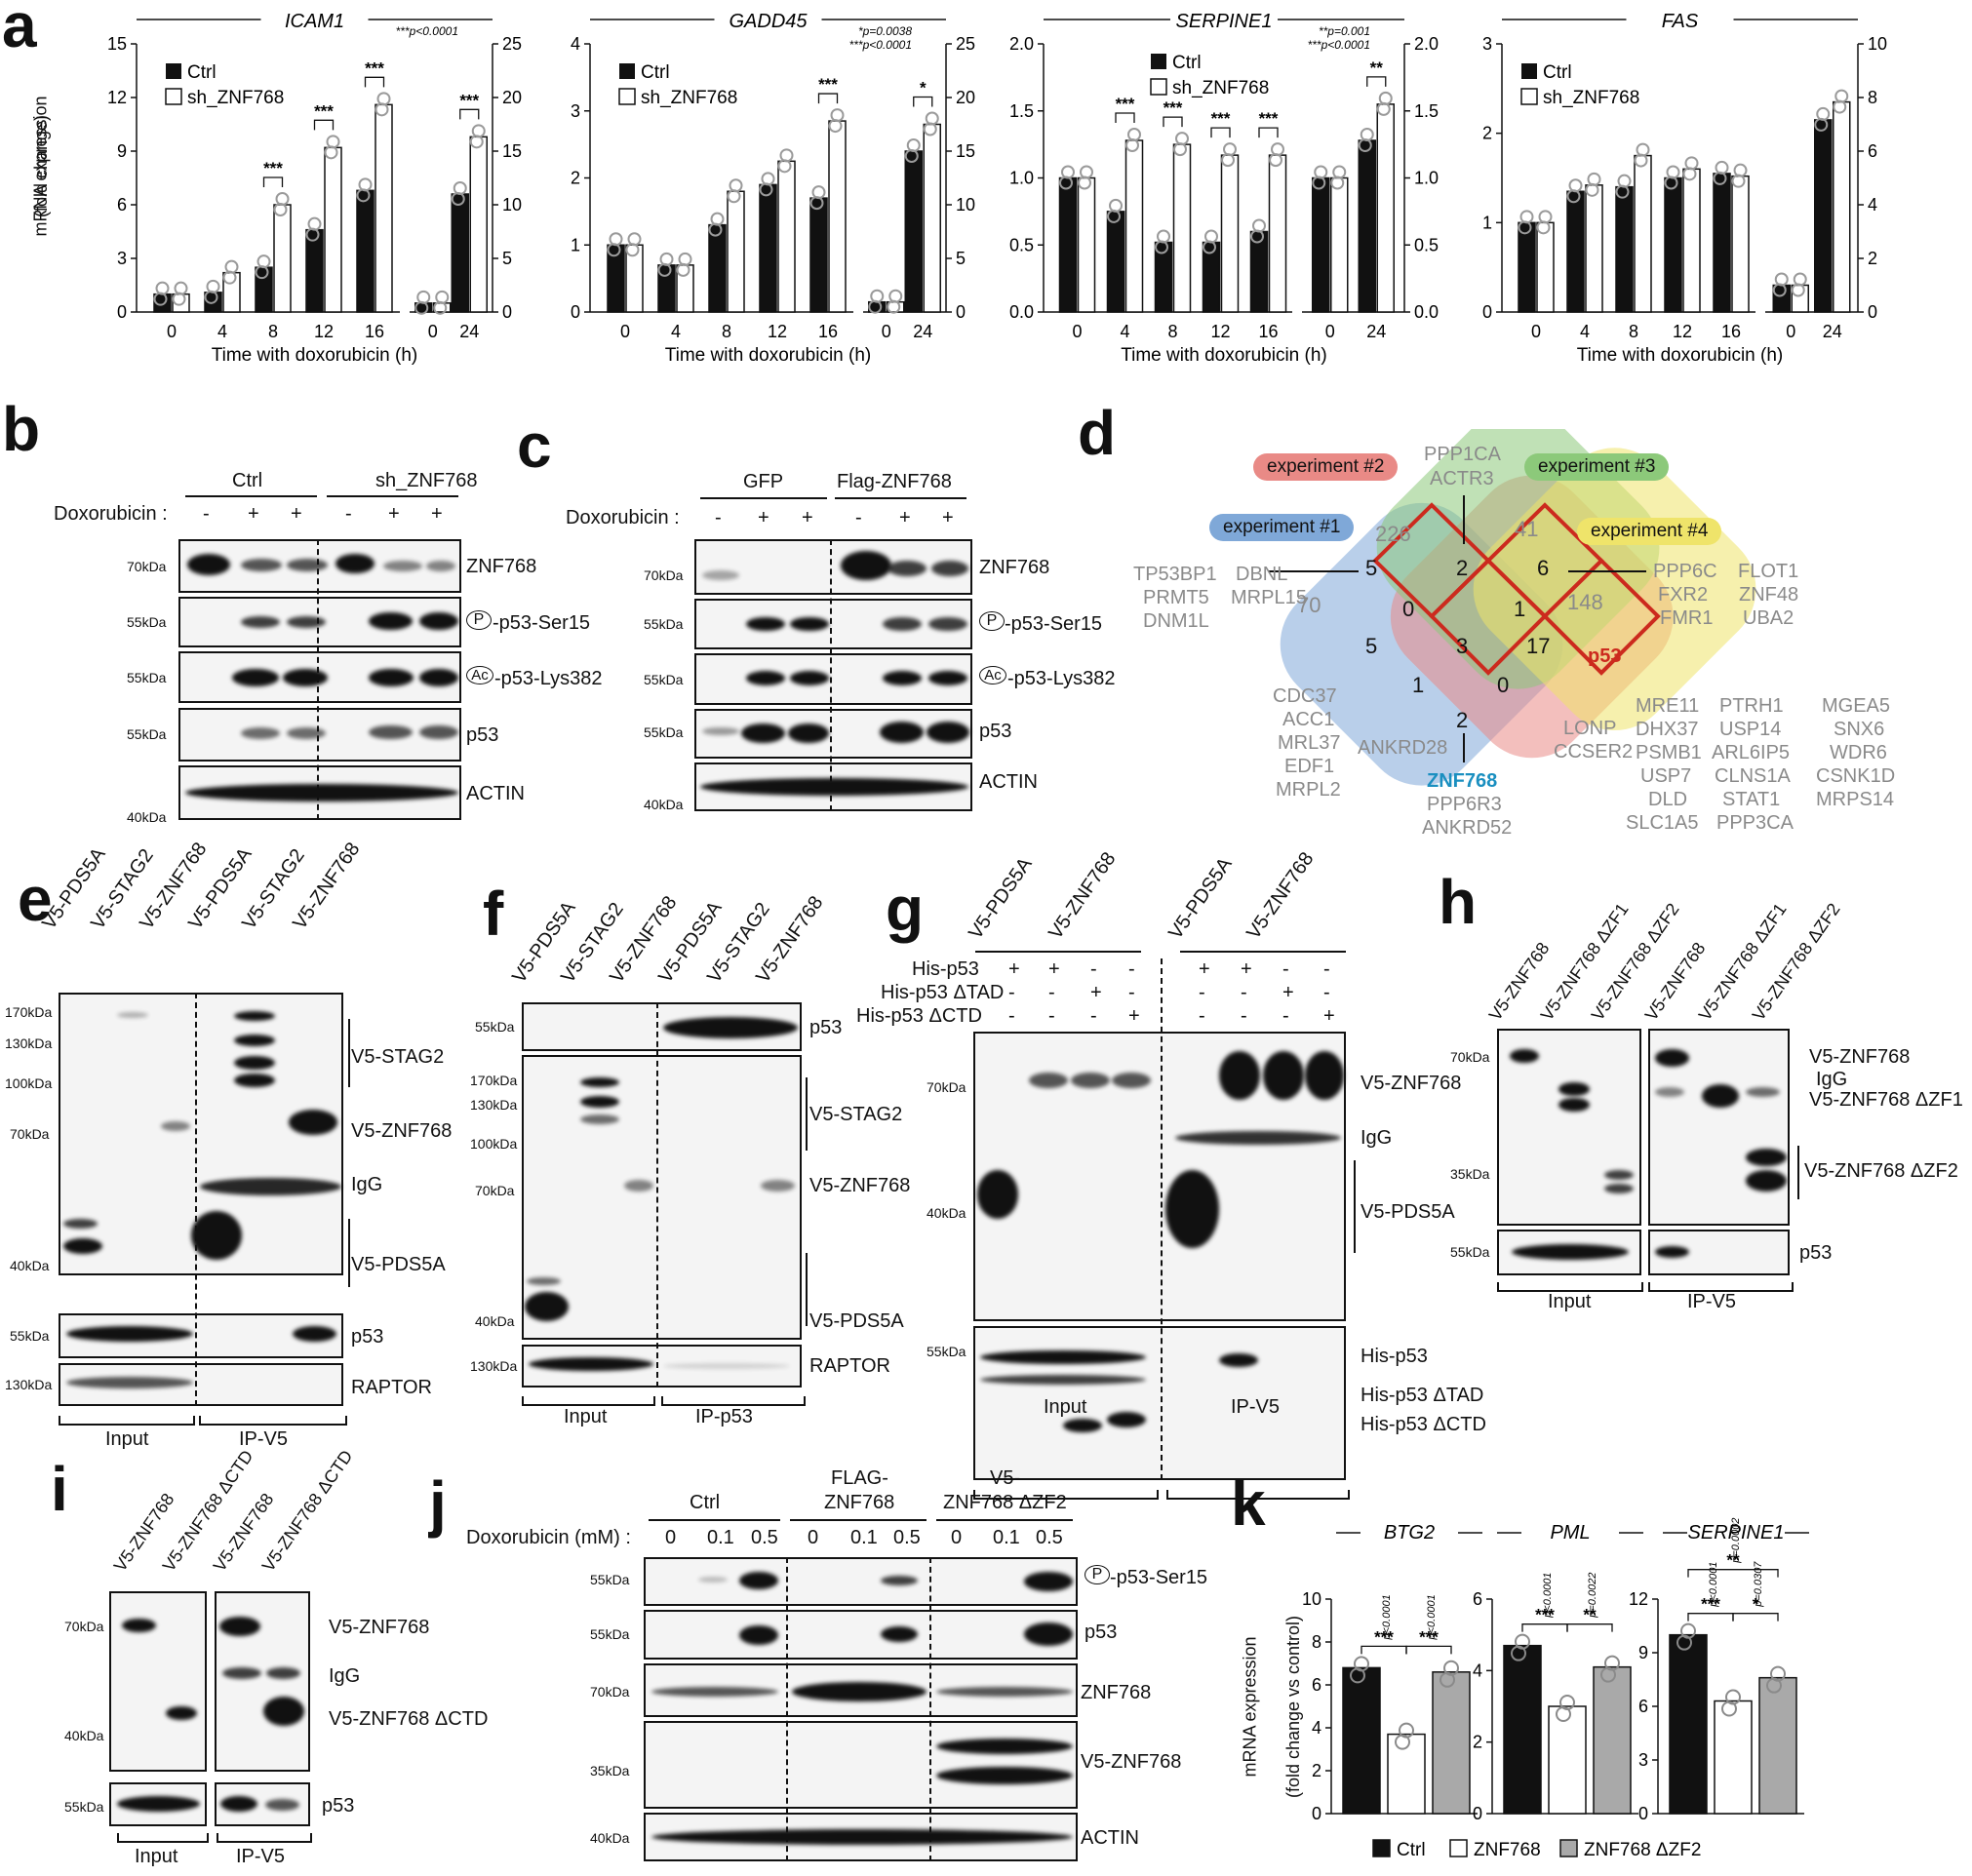 This screenshot has width=1972, height=1876. Describe the element at coordinates (482, 735) in the screenshot. I see `panel-b-row-p53: p53` at that location.